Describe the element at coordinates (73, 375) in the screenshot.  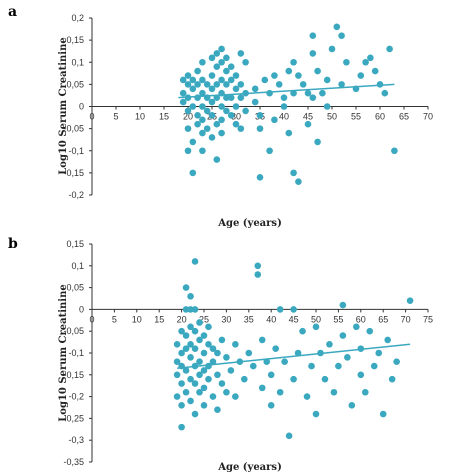
I see `y-tick-label: -0,15` at that location.